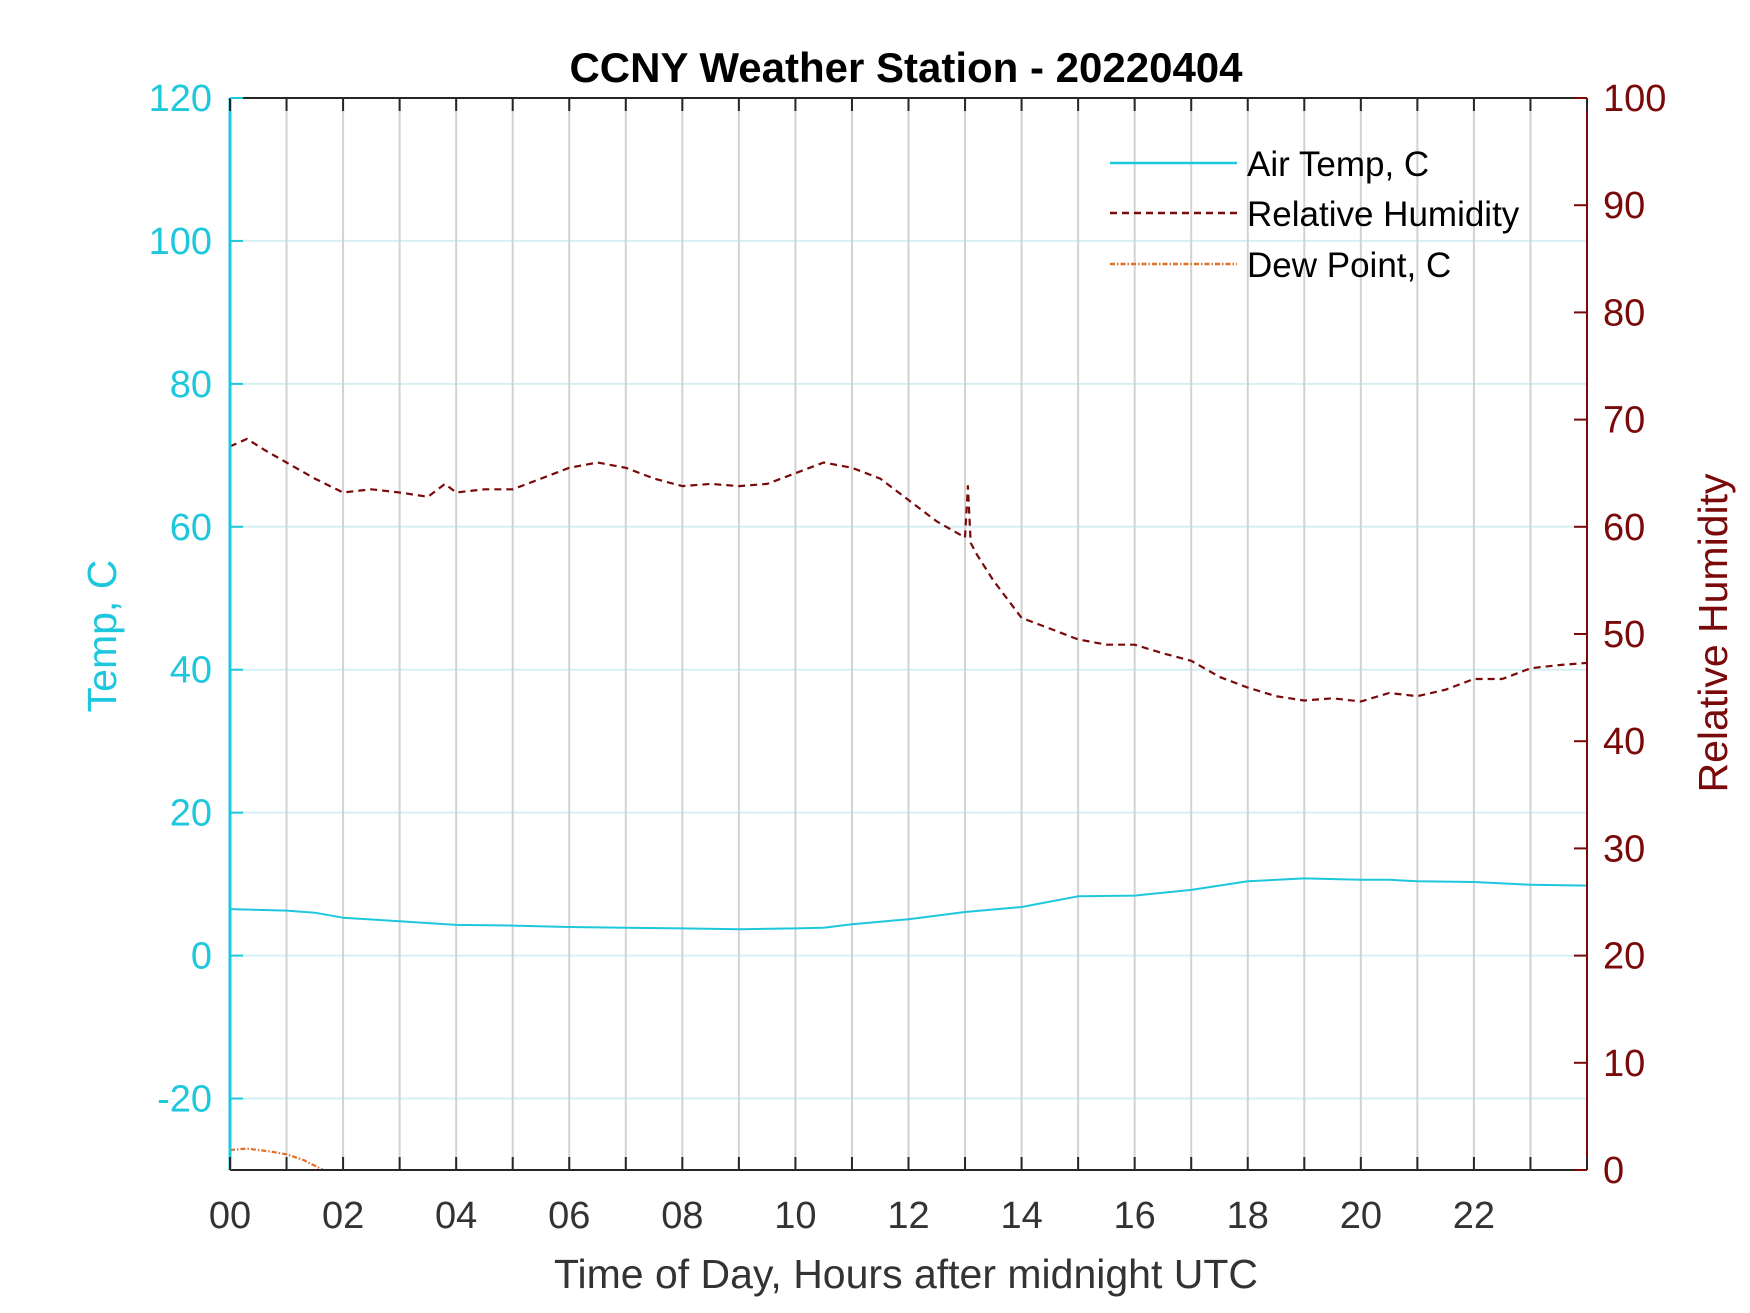 The height and width of the screenshot is (1313, 1750). I want to click on x-tick-label: 18, so click(1248, 1216).